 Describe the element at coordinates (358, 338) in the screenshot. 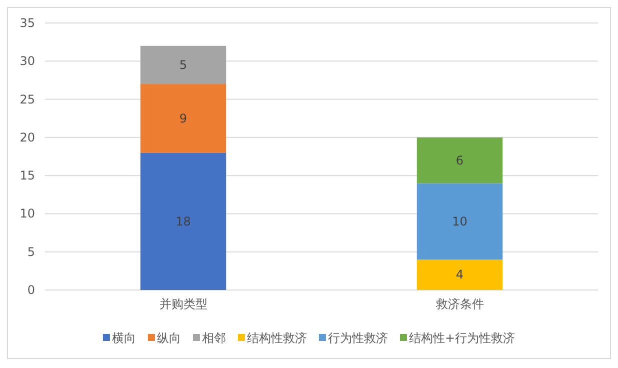

I see `legend-label: 行为性救济` at that location.